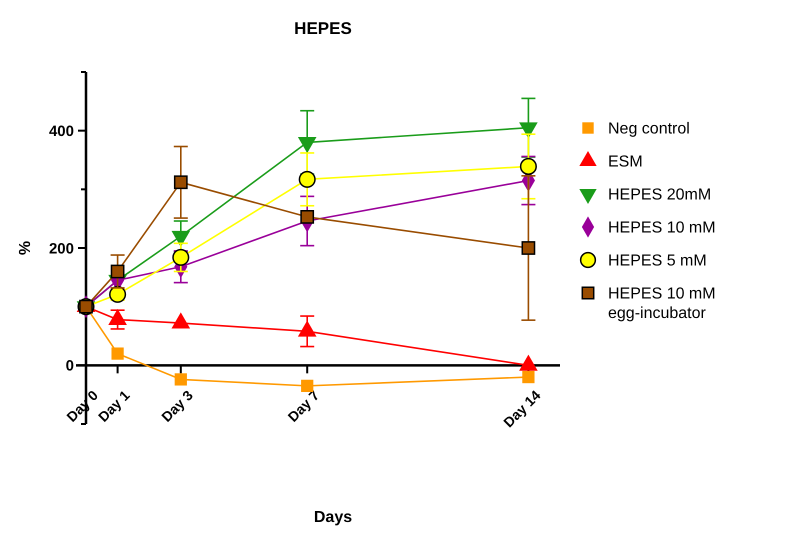 The image size is (788, 534). Describe the element at coordinates (662, 228) in the screenshot. I see `legend-label: HEPES 10 mM` at that location.